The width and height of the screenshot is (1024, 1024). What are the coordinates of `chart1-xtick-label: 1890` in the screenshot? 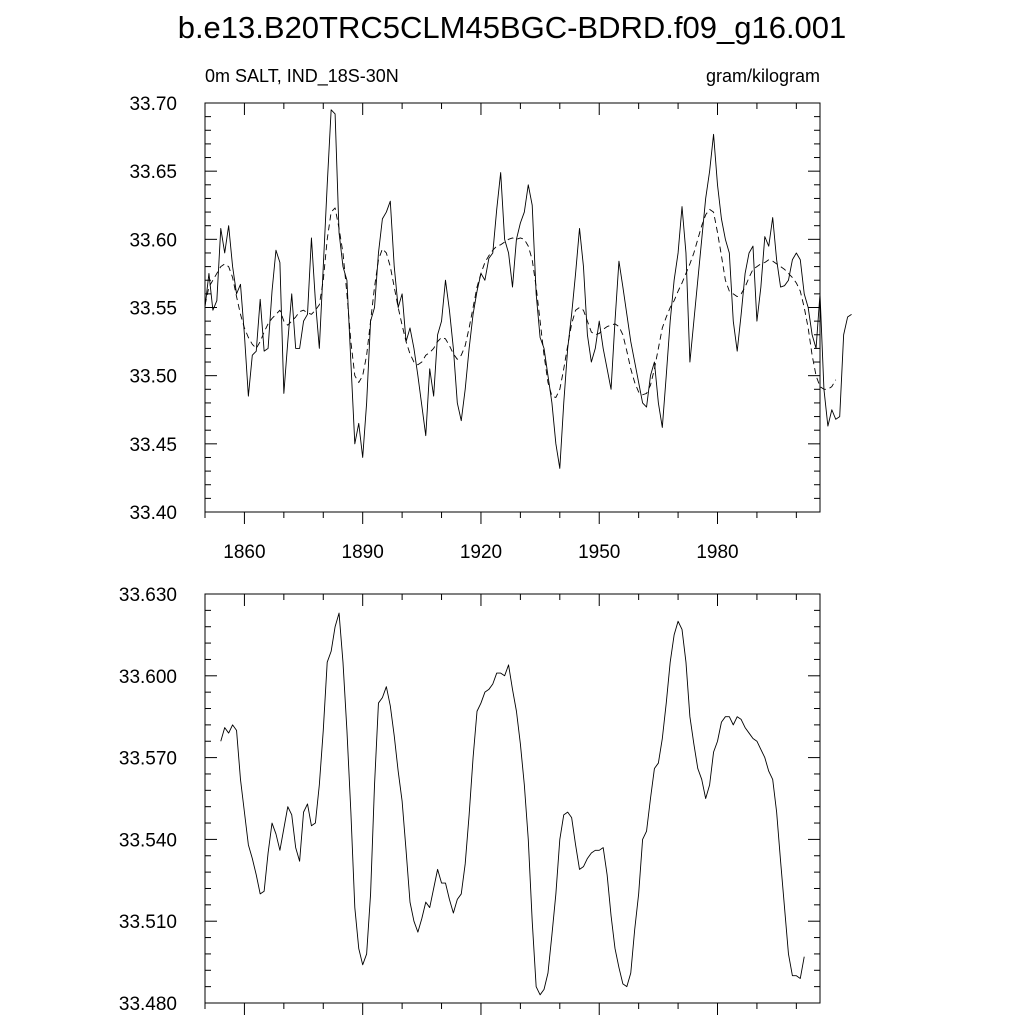 It's located at (363, 552).